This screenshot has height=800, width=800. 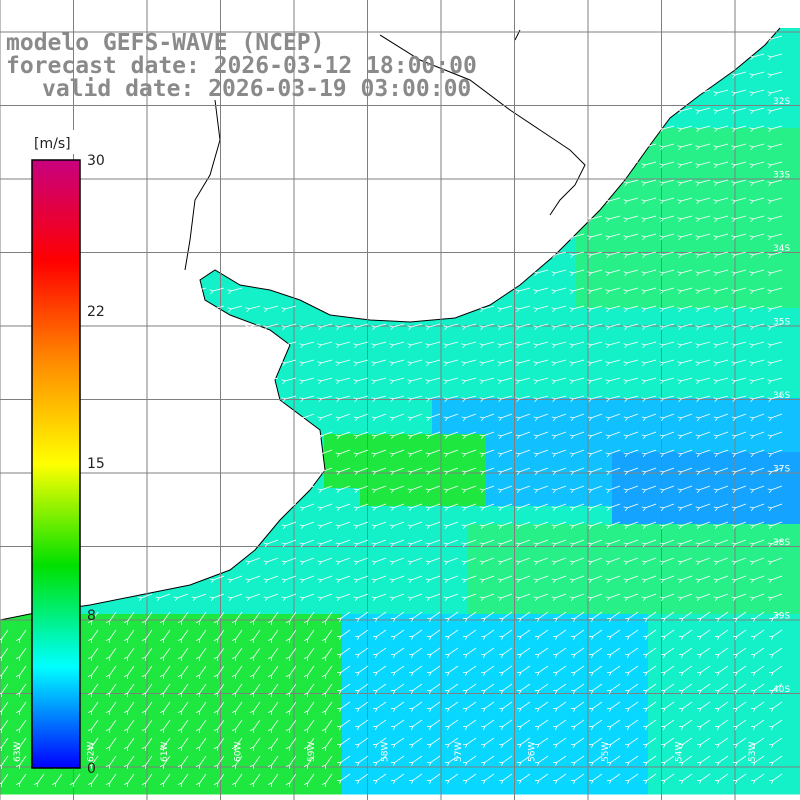 I want to click on longitude-label: 59W, so click(x=312, y=752).